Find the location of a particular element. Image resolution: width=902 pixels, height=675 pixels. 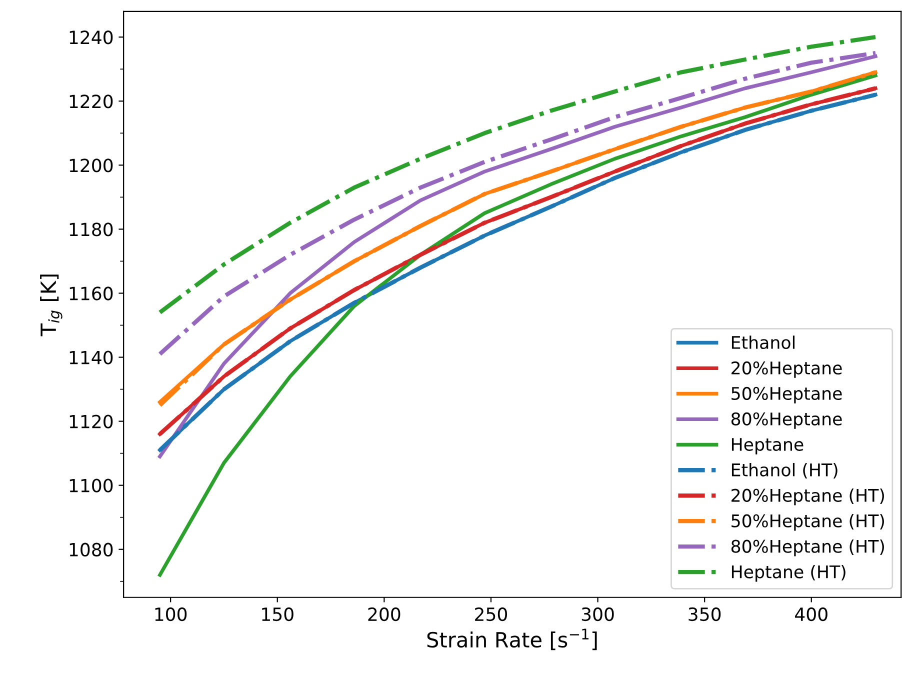

y-tick-label: 1100 is located at coordinates (91, 485).